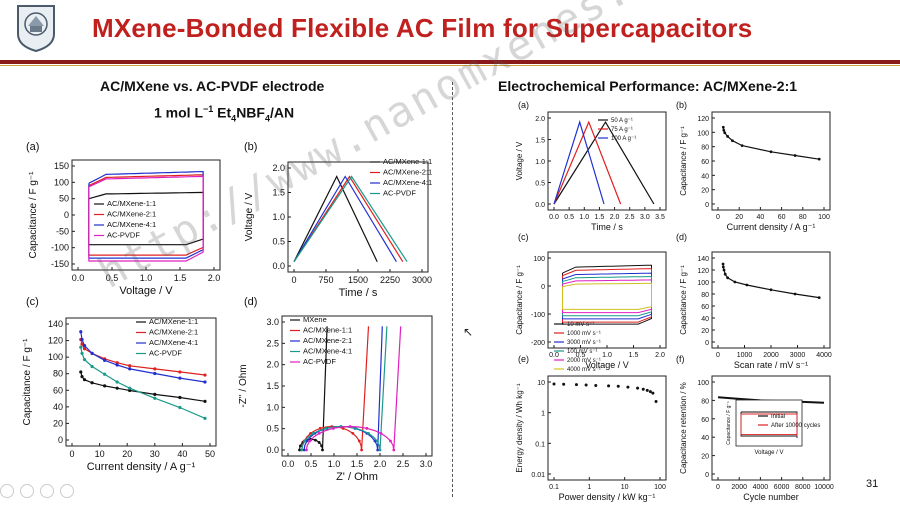 This screenshot has width=900, height=507. I want to click on legend-label-d: AC-PVDF, so click(319, 361).